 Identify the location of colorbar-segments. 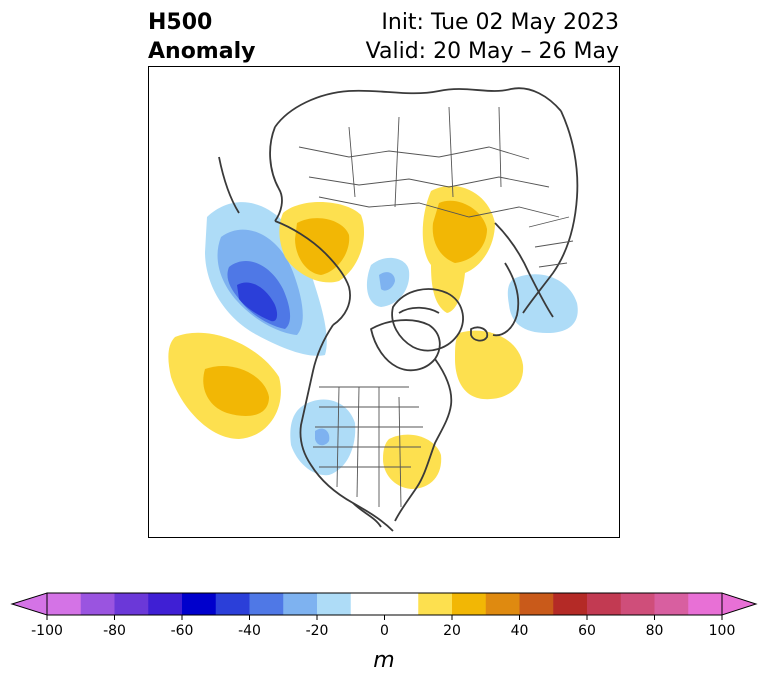
(384, 604).